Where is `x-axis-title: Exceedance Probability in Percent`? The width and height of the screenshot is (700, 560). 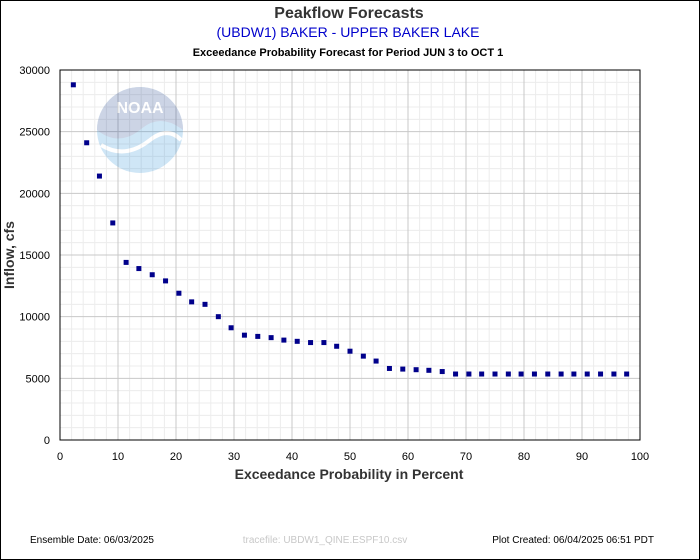
x-axis-title: Exceedance Probability in Percent is located at coordinates (349, 474).